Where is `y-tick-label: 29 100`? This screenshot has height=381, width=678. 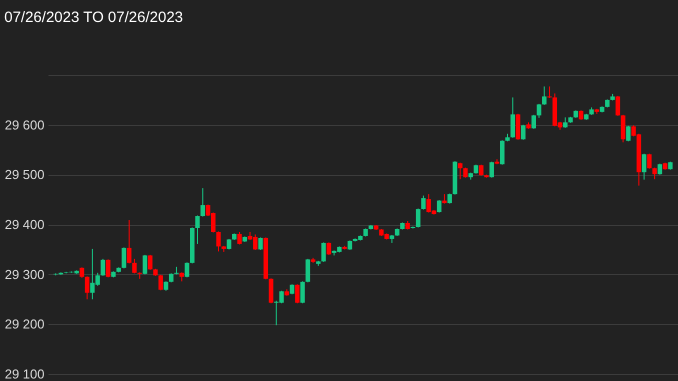 y-tick-label: 29 100 is located at coordinates (24, 373).